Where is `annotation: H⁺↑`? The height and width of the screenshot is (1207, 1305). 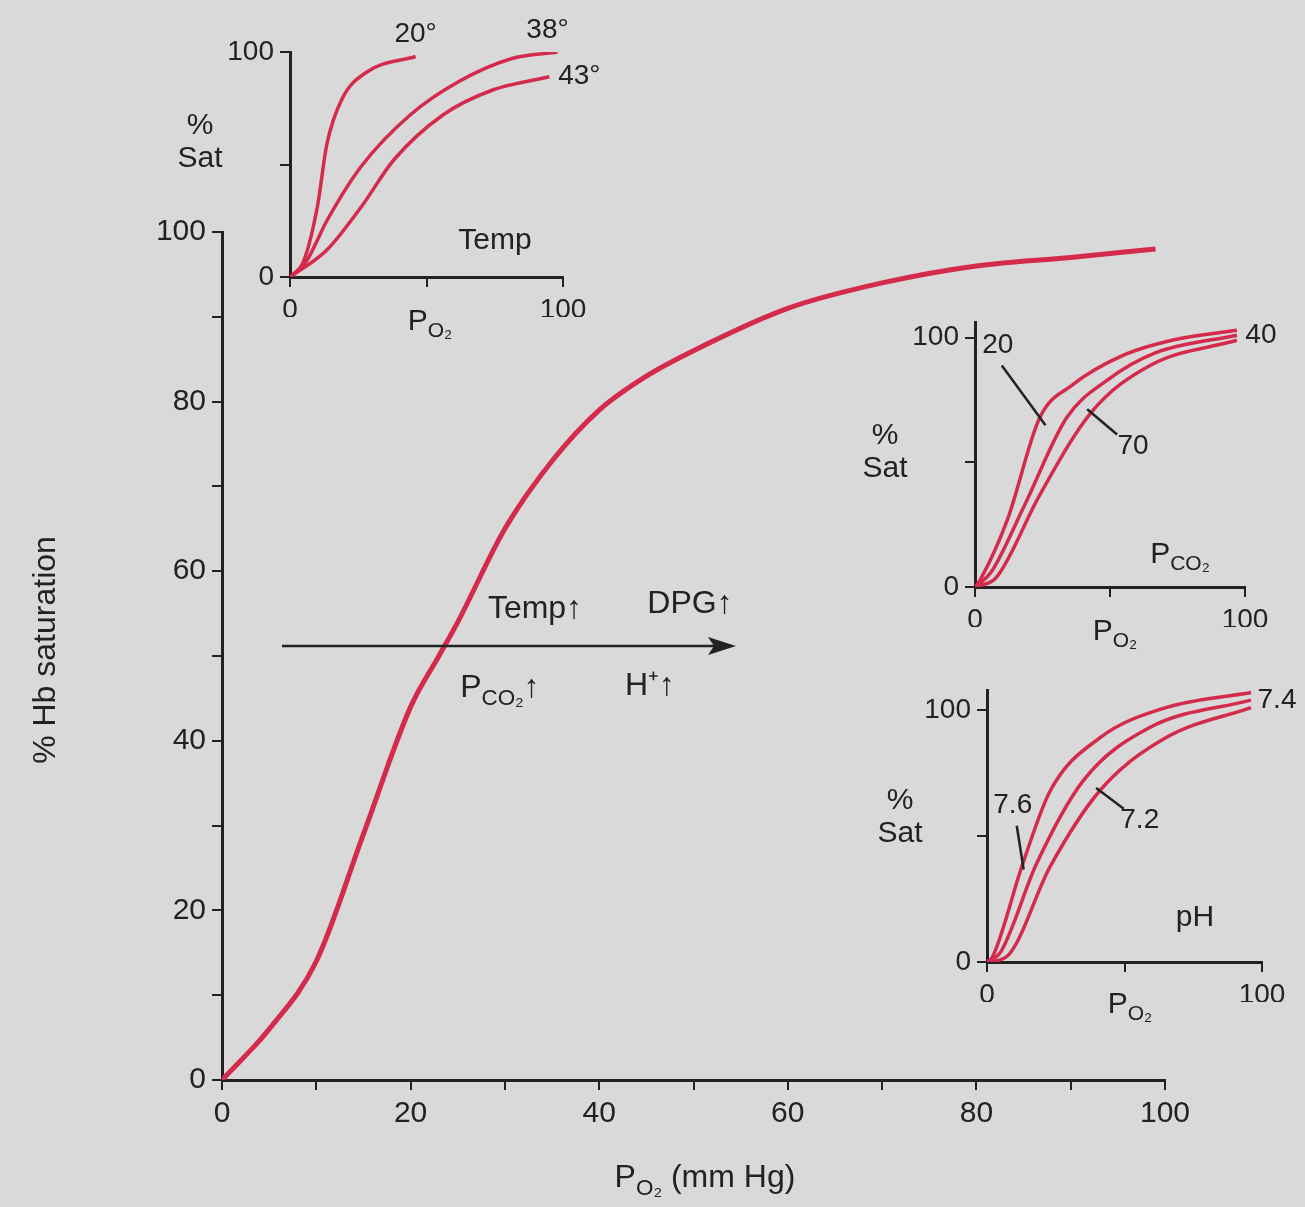 annotation: H⁺↑ is located at coordinates (650, 684).